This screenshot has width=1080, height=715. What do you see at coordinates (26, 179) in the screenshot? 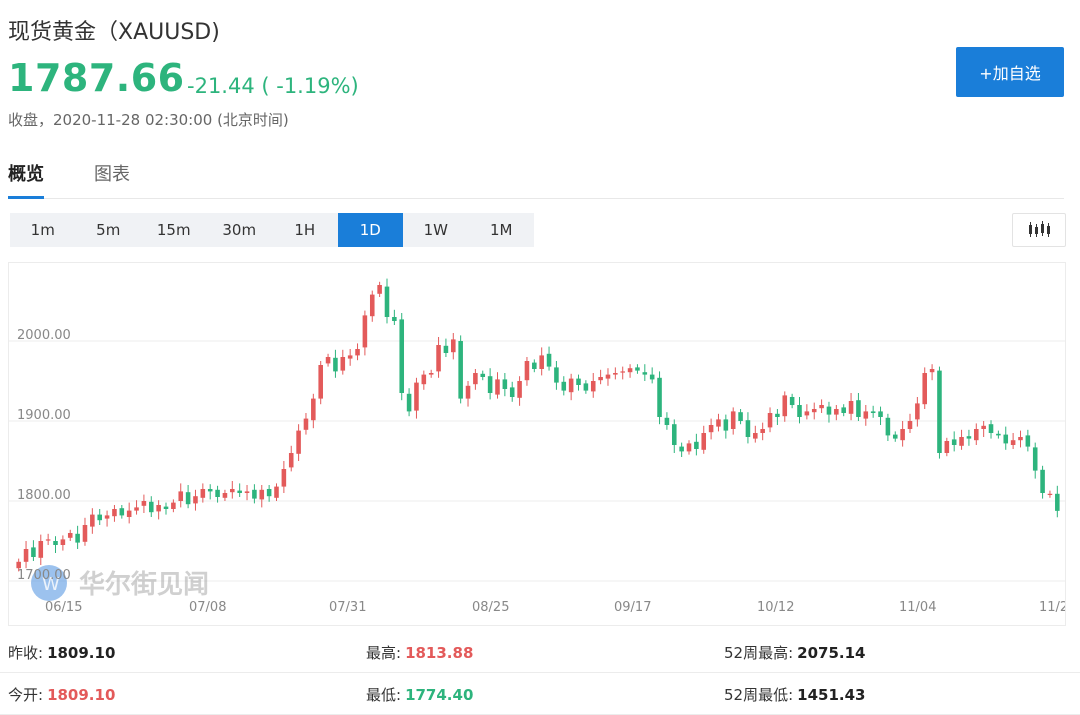
I see `tab-overview: 概览` at bounding box center [26, 179].